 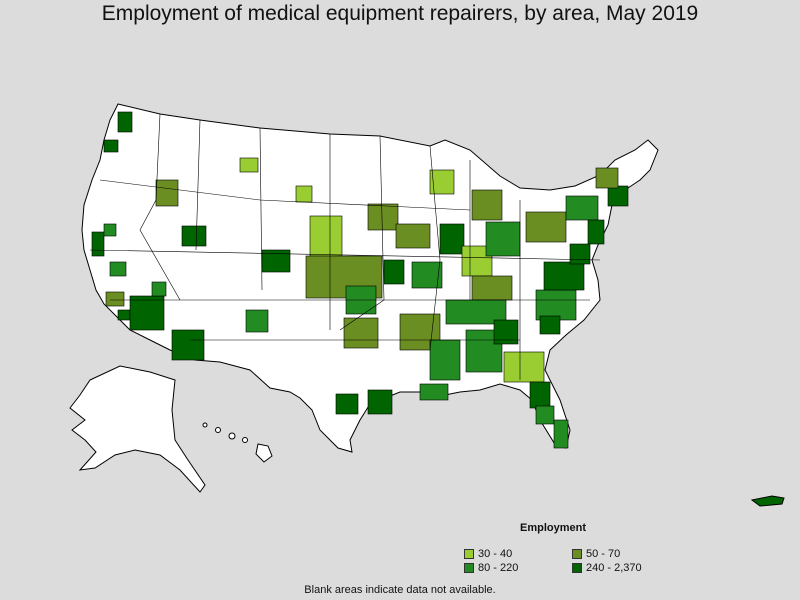 I want to click on area-nebraska, so click(x=326, y=236).